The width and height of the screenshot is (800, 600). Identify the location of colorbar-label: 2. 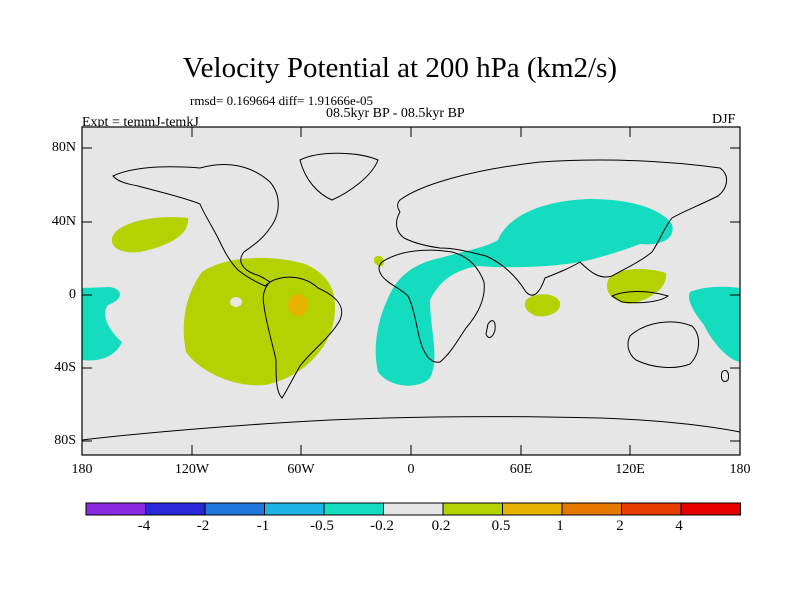
(620, 526).